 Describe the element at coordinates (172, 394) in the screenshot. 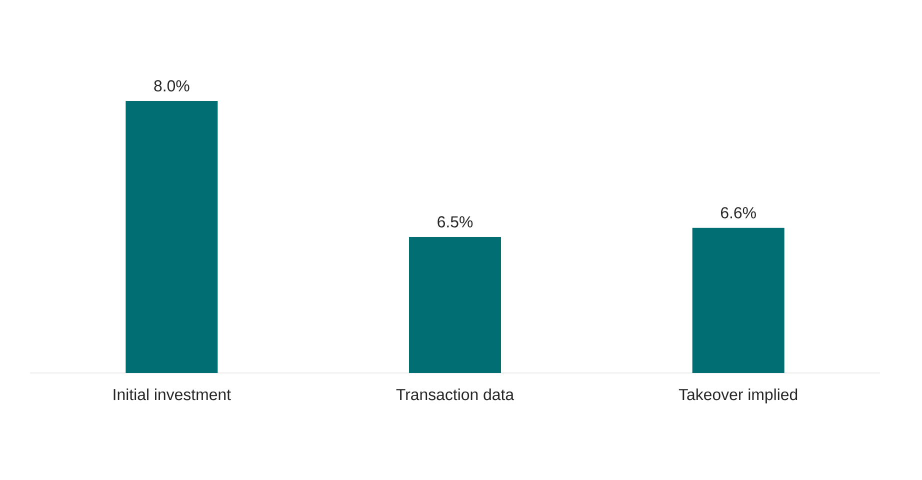

I see `x-tick-label: Initial investment` at that location.